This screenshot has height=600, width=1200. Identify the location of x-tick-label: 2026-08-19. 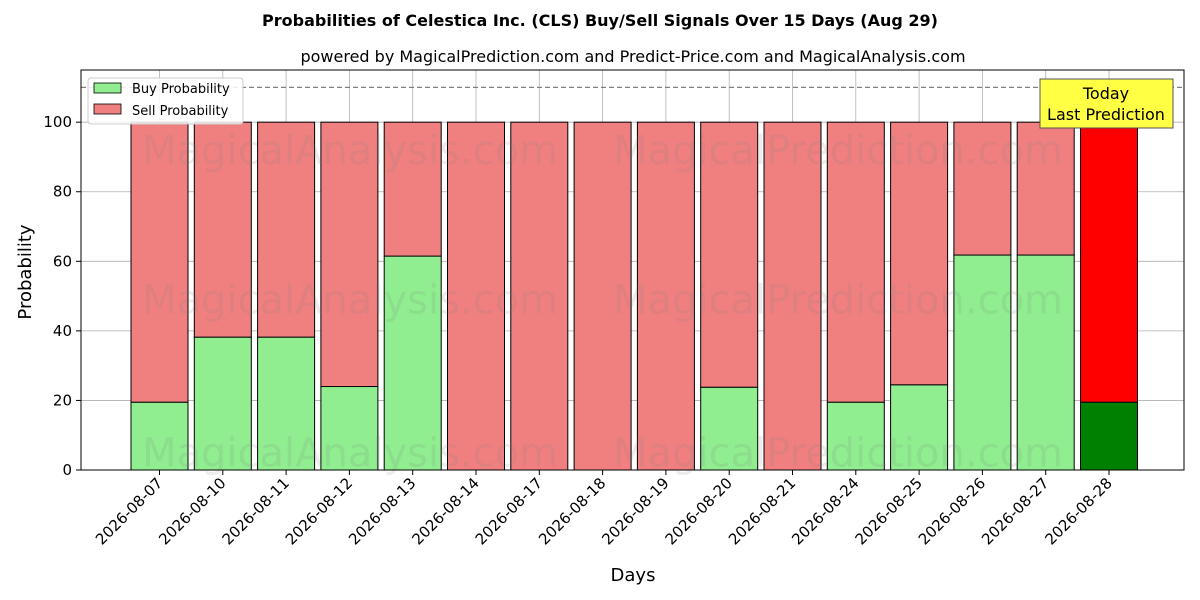
(635, 511).